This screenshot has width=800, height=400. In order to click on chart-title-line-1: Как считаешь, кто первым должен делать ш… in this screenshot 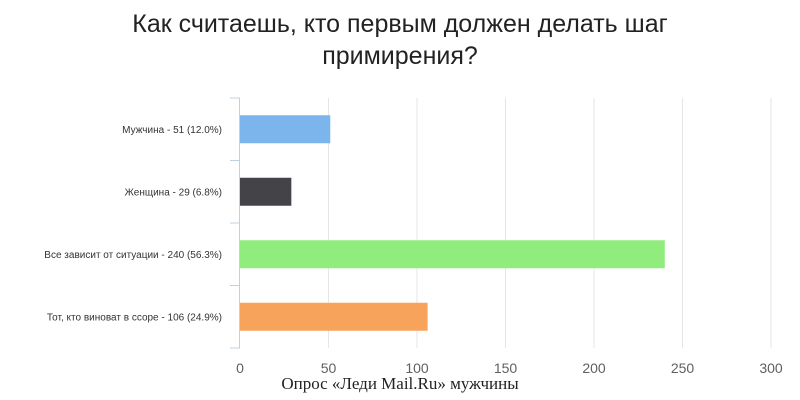, I will do `click(400, 24)`.